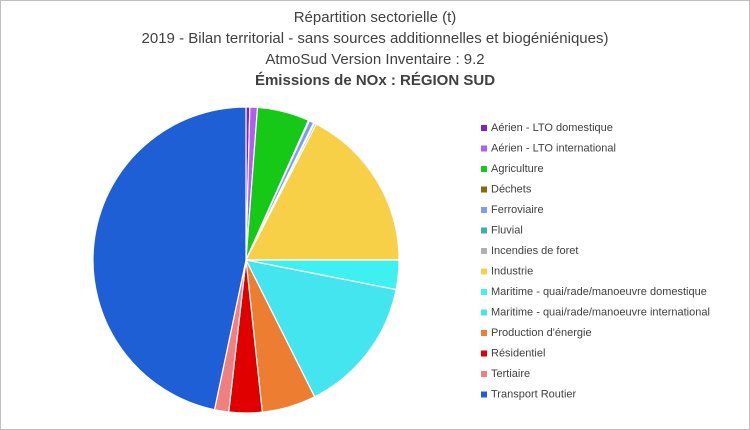 This screenshot has width=750, height=430. I want to click on legend-label: Aérien - LTO international, so click(553, 148).